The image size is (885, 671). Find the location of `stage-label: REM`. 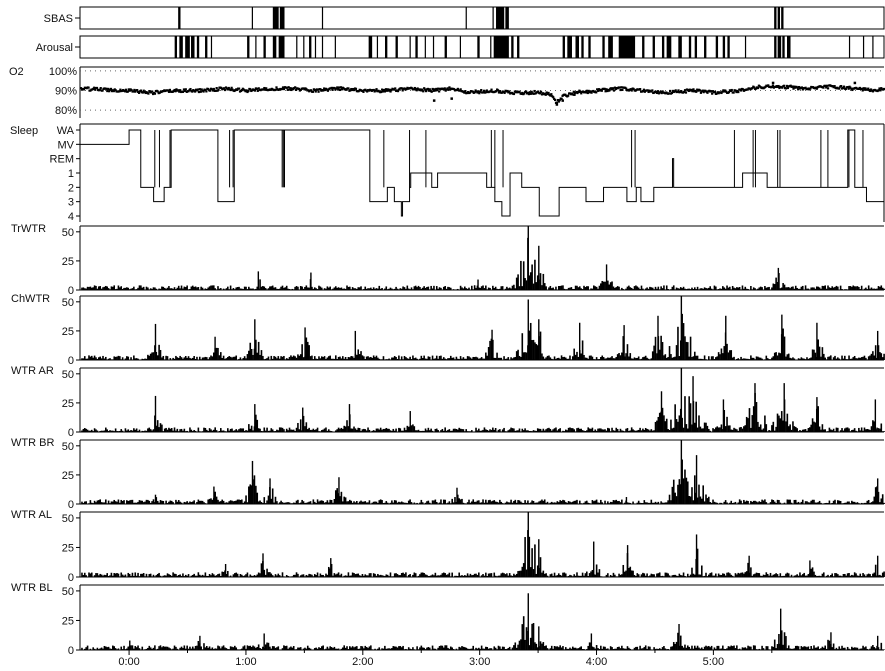

stage-label: REM is located at coordinates (62, 160).